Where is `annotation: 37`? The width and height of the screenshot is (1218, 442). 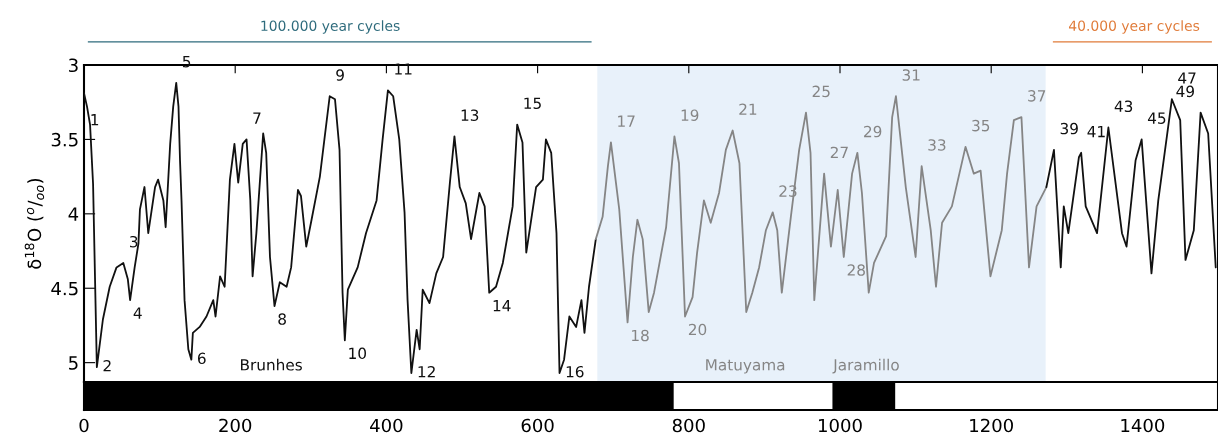 annotation: 37 is located at coordinates (1037, 96).